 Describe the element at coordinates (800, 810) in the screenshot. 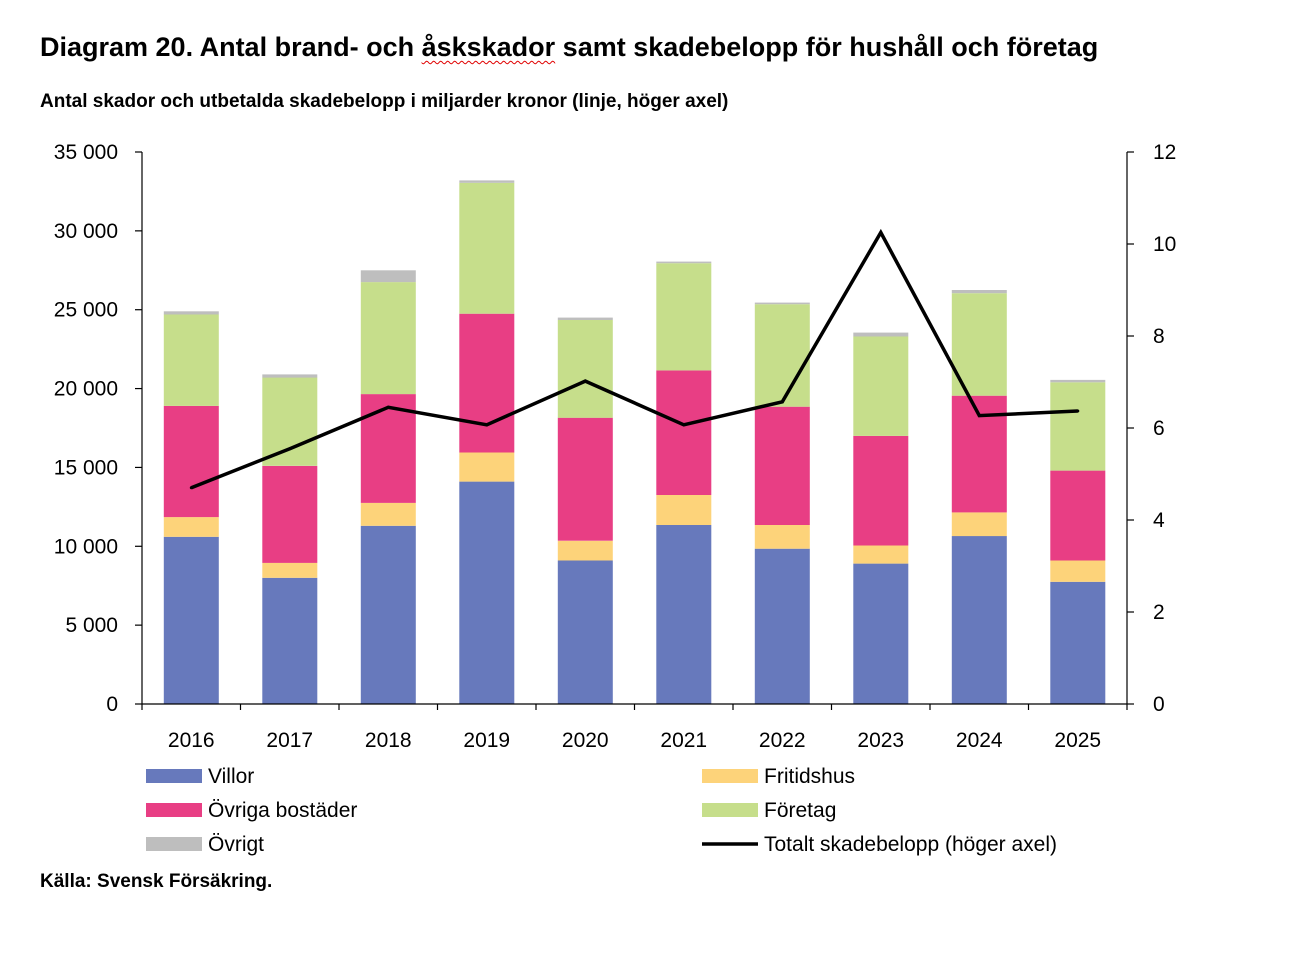

I see `legend-label-3: Företag` at that location.